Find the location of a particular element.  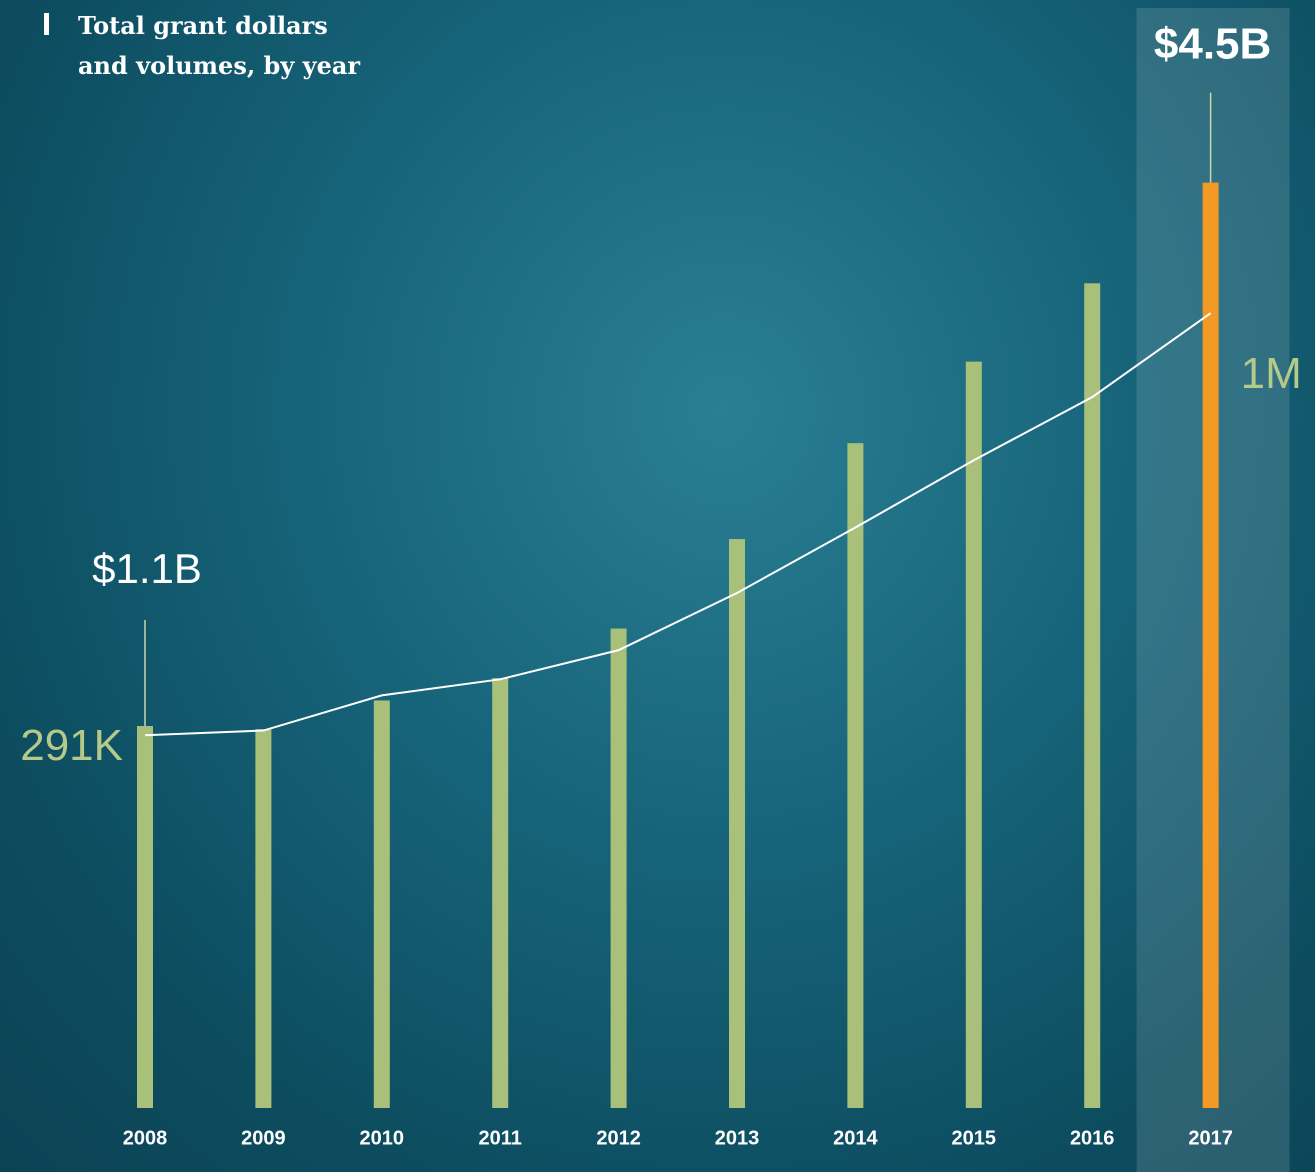

value-label: 291K is located at coordinates (71, 745).